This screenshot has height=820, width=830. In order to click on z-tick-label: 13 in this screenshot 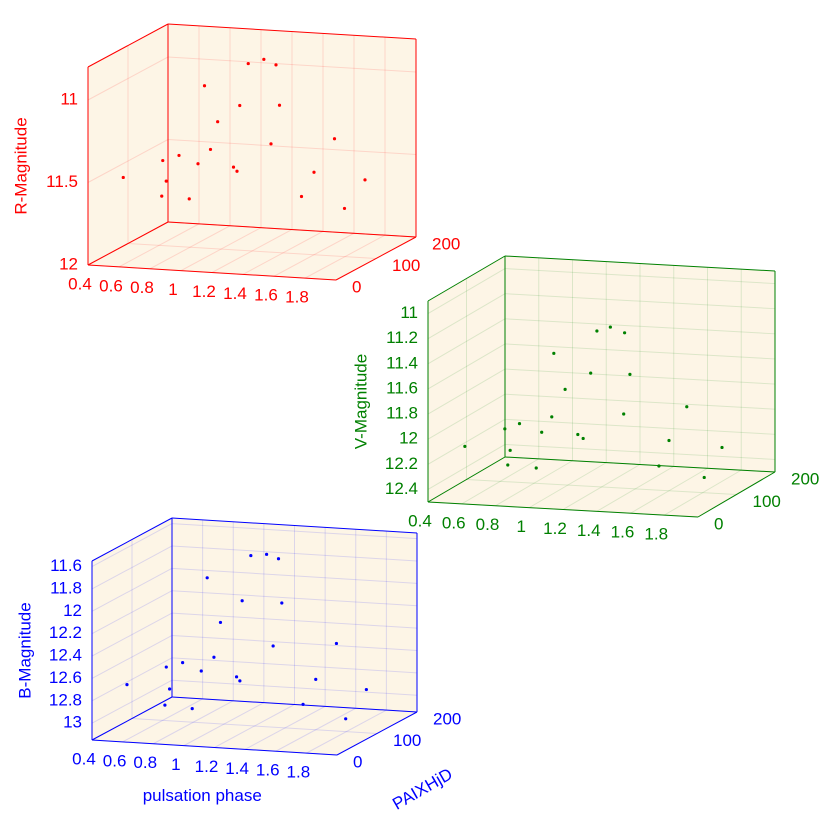, I will do `click(72, 722)`.